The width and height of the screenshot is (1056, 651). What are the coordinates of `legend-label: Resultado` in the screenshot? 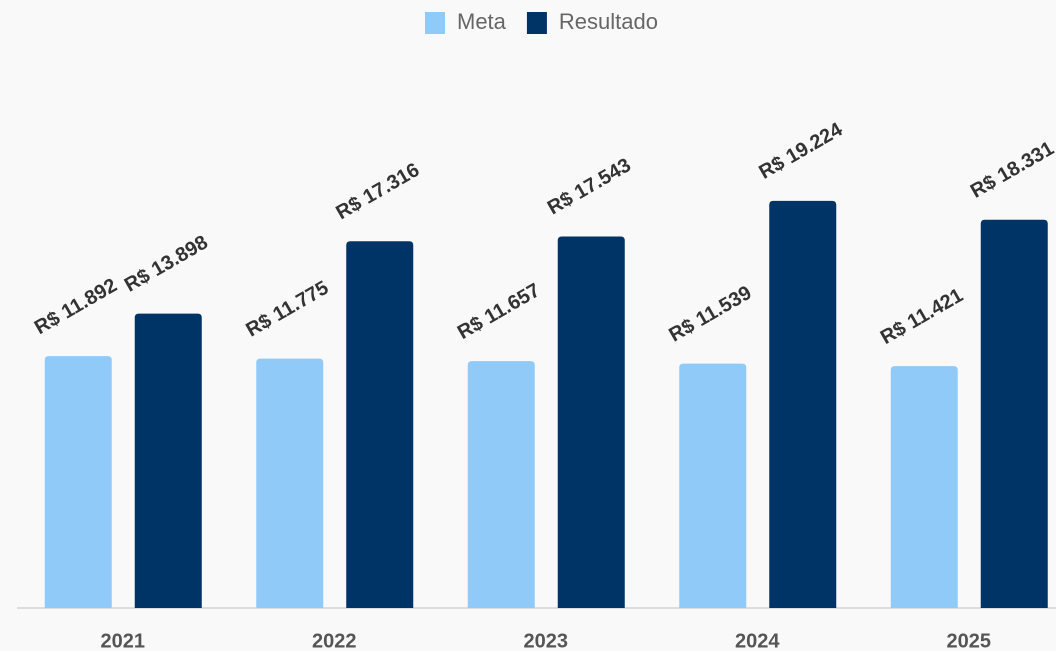 It's located at (608, 21).